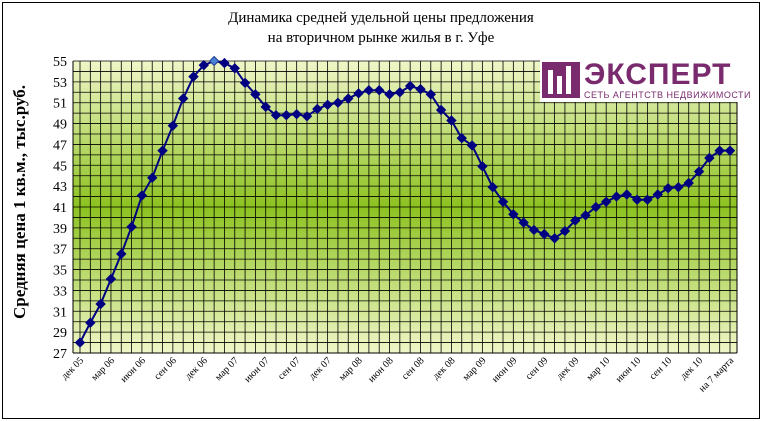  I want to click on x-tick-label: сен 07, so click(289, 368).